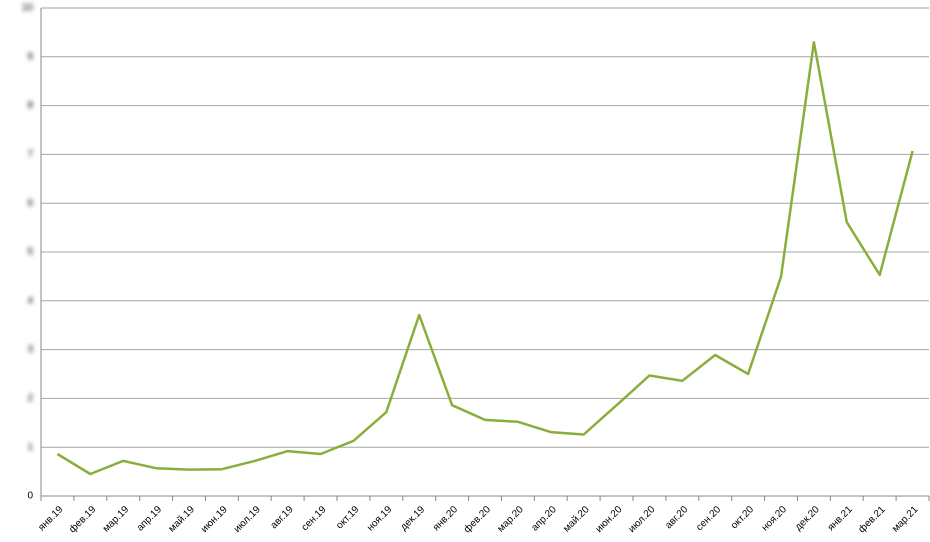  Describe the element at coordinates (676, 517) in the screenshot. I see `x-tick-label: авг.20` at that location.